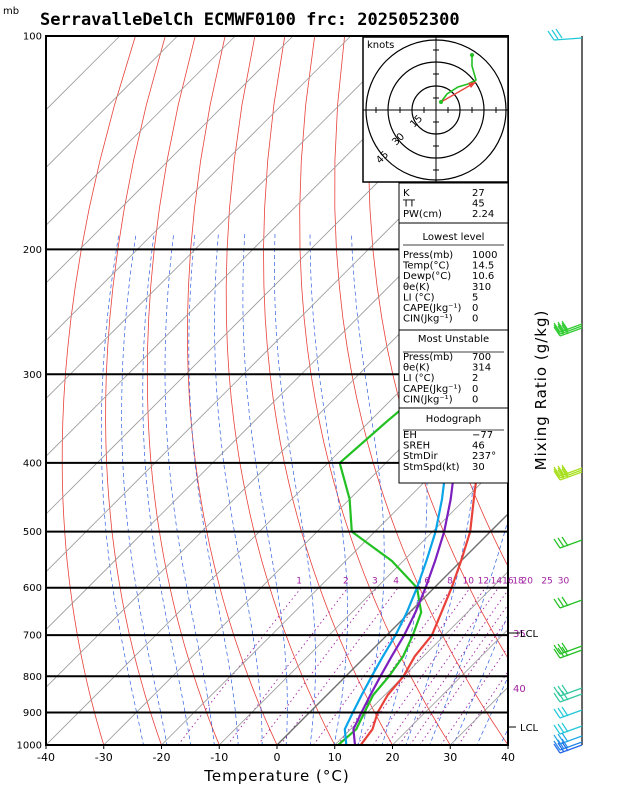  I want to click on mixing-ratio-label: 30, so click(564, 582).